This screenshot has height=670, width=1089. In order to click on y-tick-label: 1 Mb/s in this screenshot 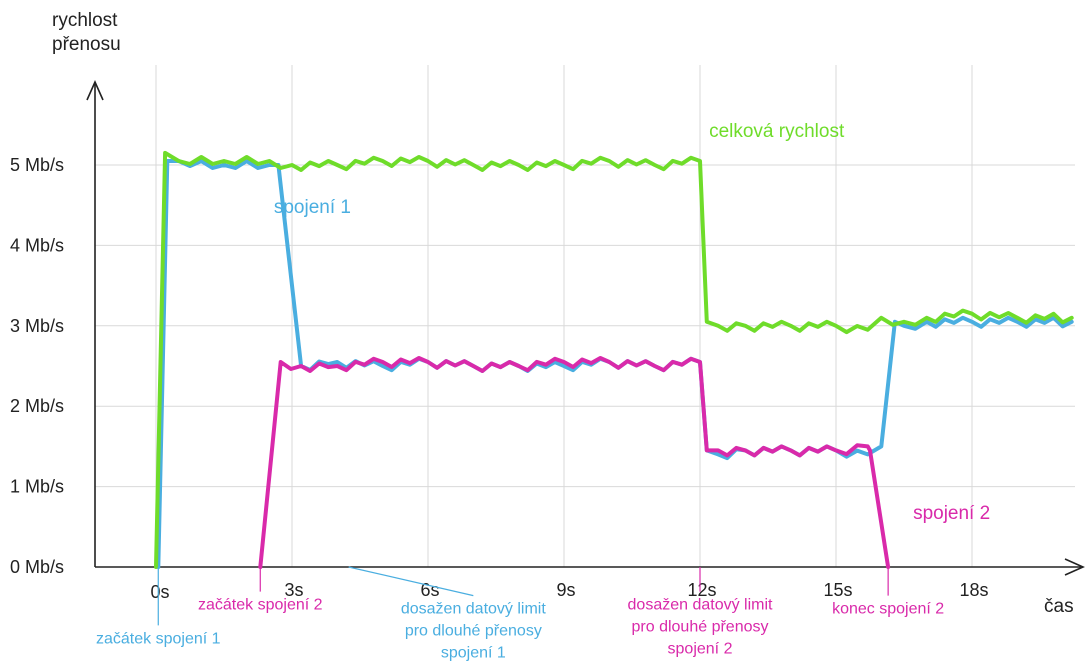, I will do `click(37, 487)`.